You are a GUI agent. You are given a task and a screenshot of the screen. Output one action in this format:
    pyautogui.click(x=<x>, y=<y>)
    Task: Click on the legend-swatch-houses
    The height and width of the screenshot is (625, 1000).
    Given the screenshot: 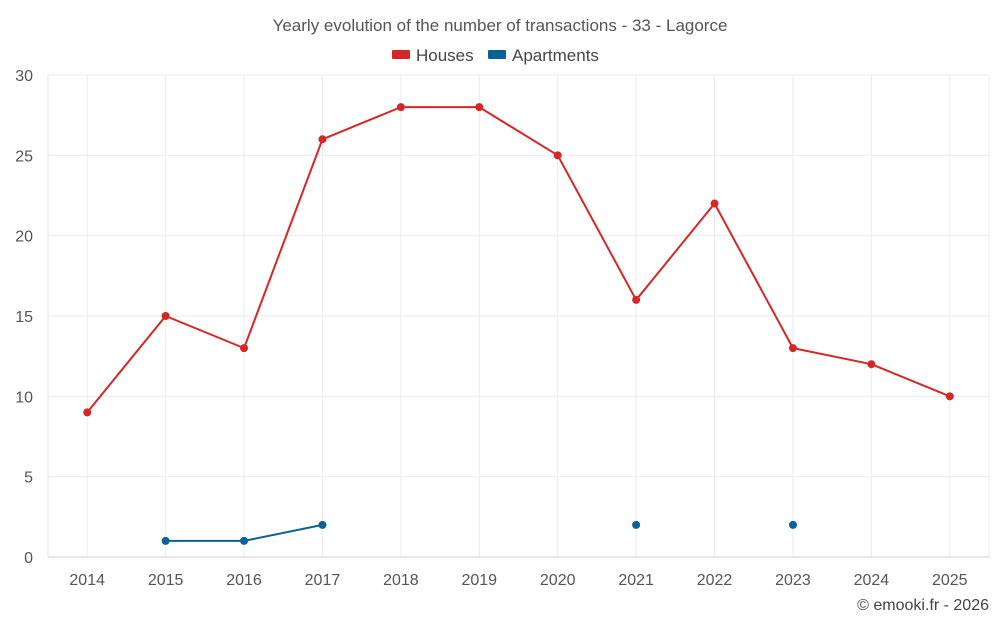 What is the action you would take?
    pyautogui.click(x=401, y=54)
    